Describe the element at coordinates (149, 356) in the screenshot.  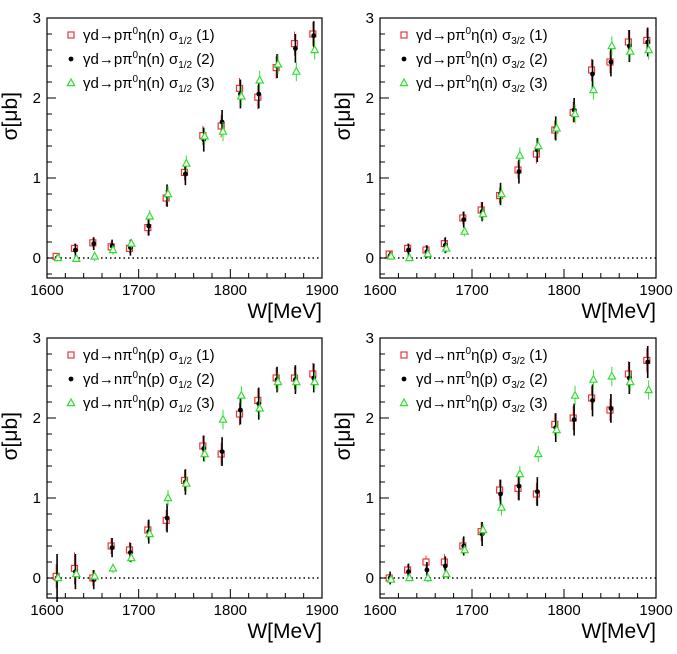
I see `legend-label: γd→nπ0η(p) σ1/2 (1)` at that location.